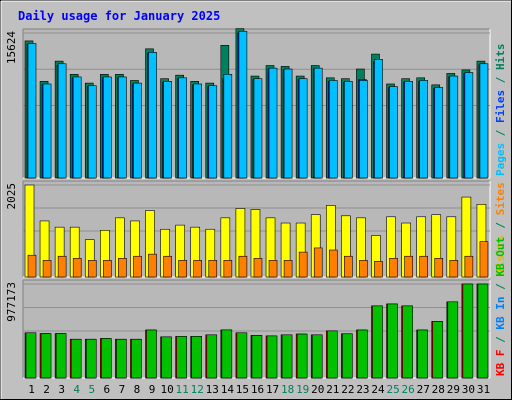 This screenshot has width=512, height=400. I want to click on x-tick-label: 29, so click(453, 389).